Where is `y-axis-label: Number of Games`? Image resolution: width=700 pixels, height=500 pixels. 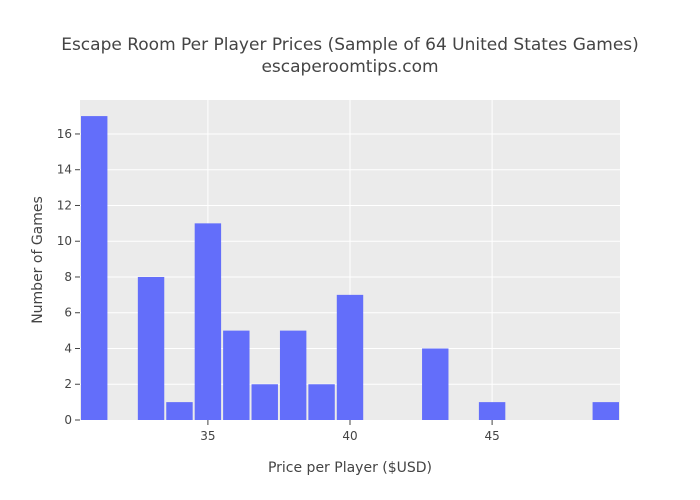
y-axis-label: Number of Games is located at coordinates (38, 260).